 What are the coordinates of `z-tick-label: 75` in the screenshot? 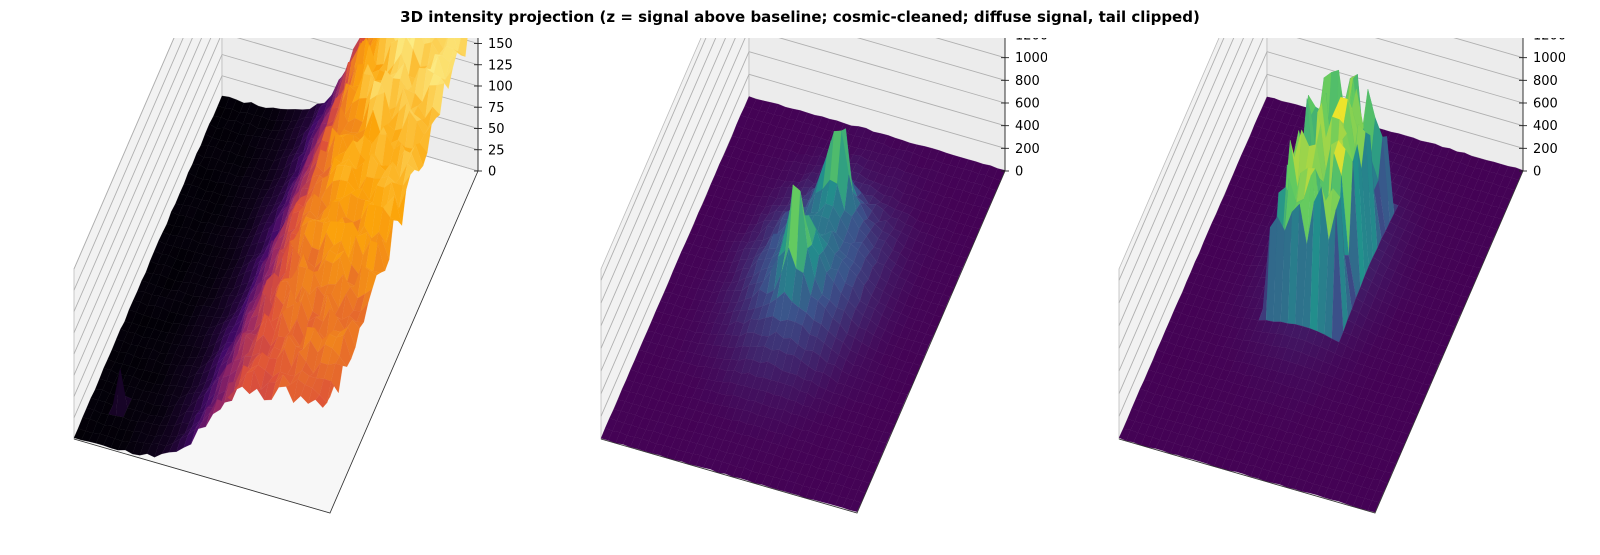 It's located at (496, 108).